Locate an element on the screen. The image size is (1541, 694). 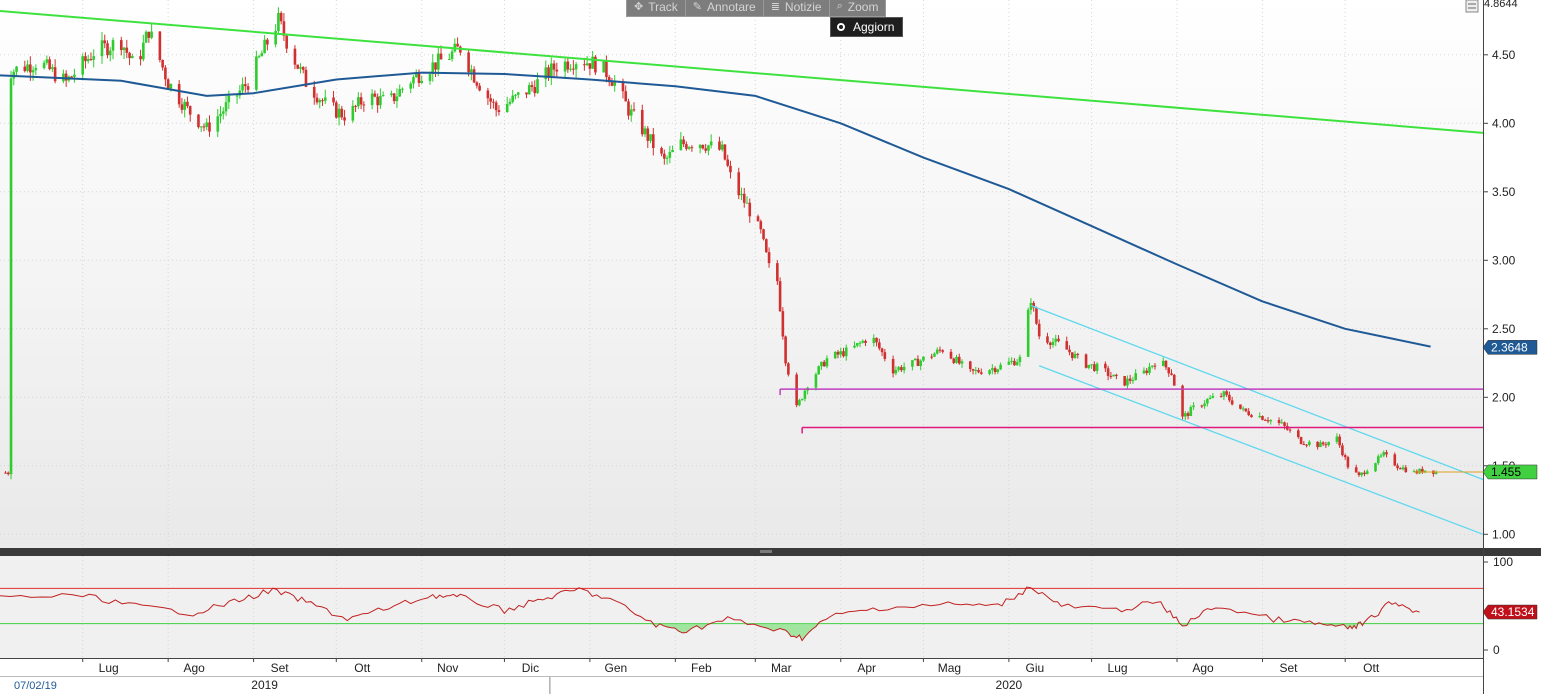
year-label: 2019 is located at coordinates (264, 685).